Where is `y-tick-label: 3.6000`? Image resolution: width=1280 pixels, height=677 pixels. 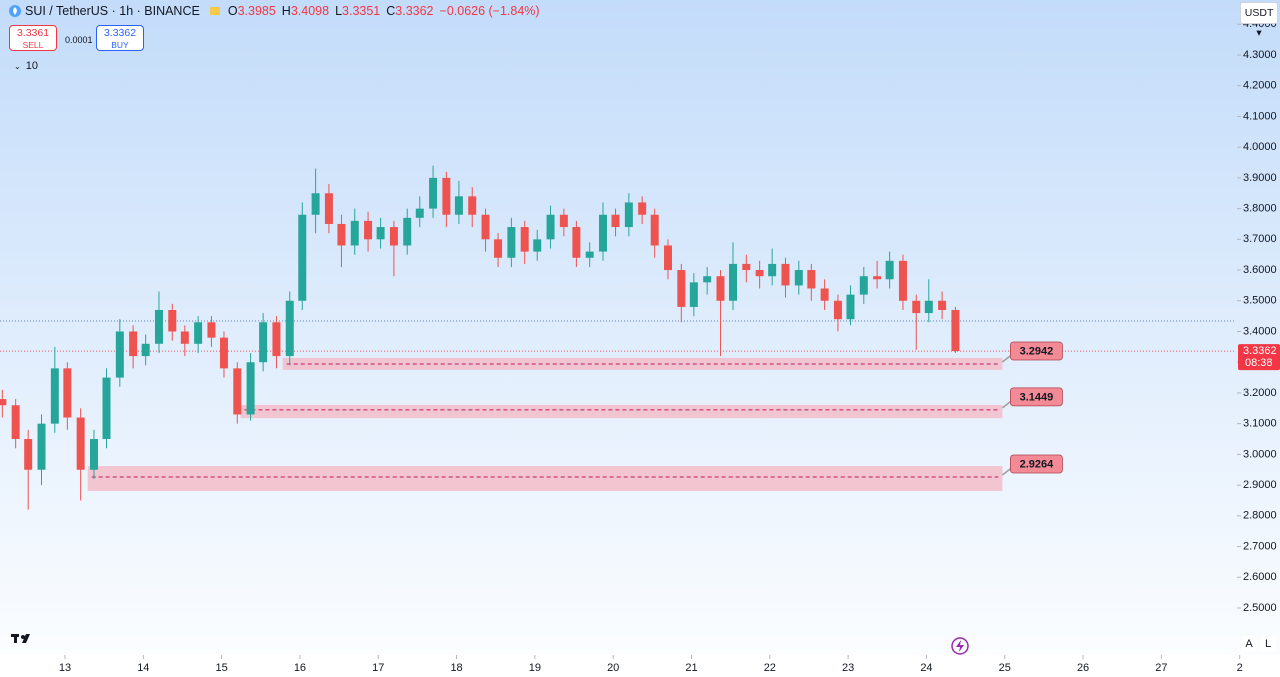
y-tick-label: 3.6000 is located at coordinates (1260, 270).